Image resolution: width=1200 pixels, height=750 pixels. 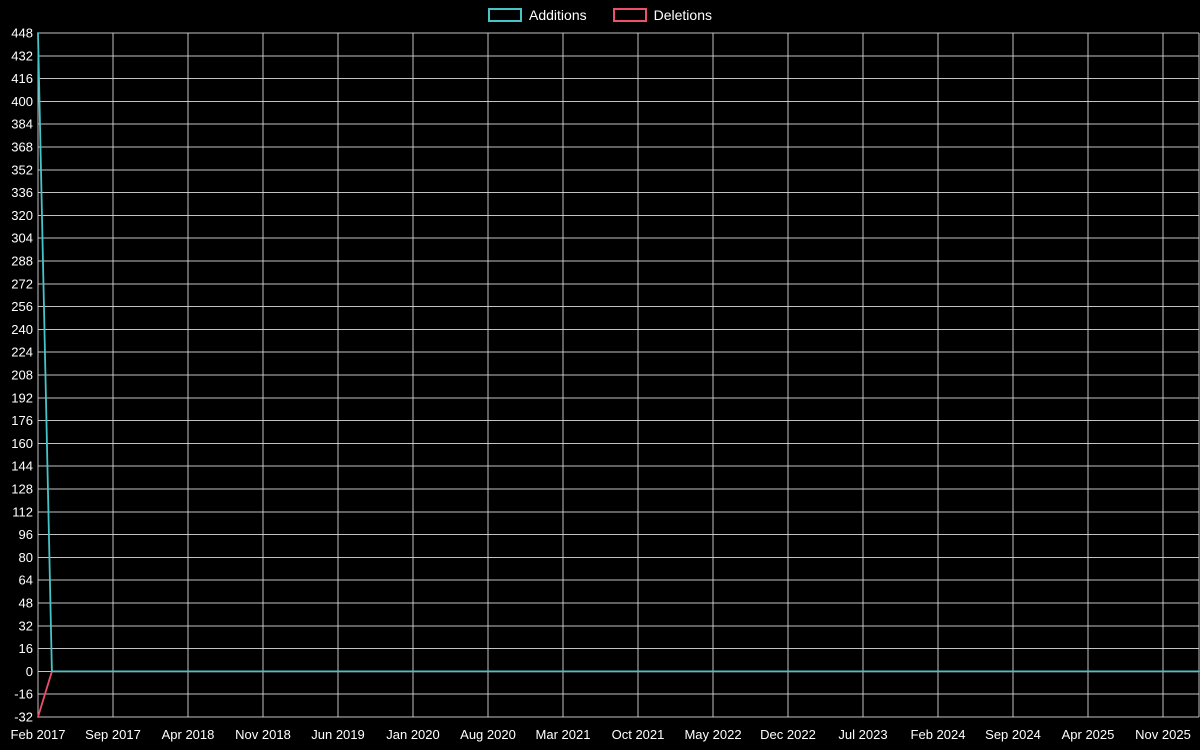 What do you see at coordinates (188, 734) in the screenshot?
I see `x-axis-tick-label: Apr 2018` at bounding box center [188, 734].